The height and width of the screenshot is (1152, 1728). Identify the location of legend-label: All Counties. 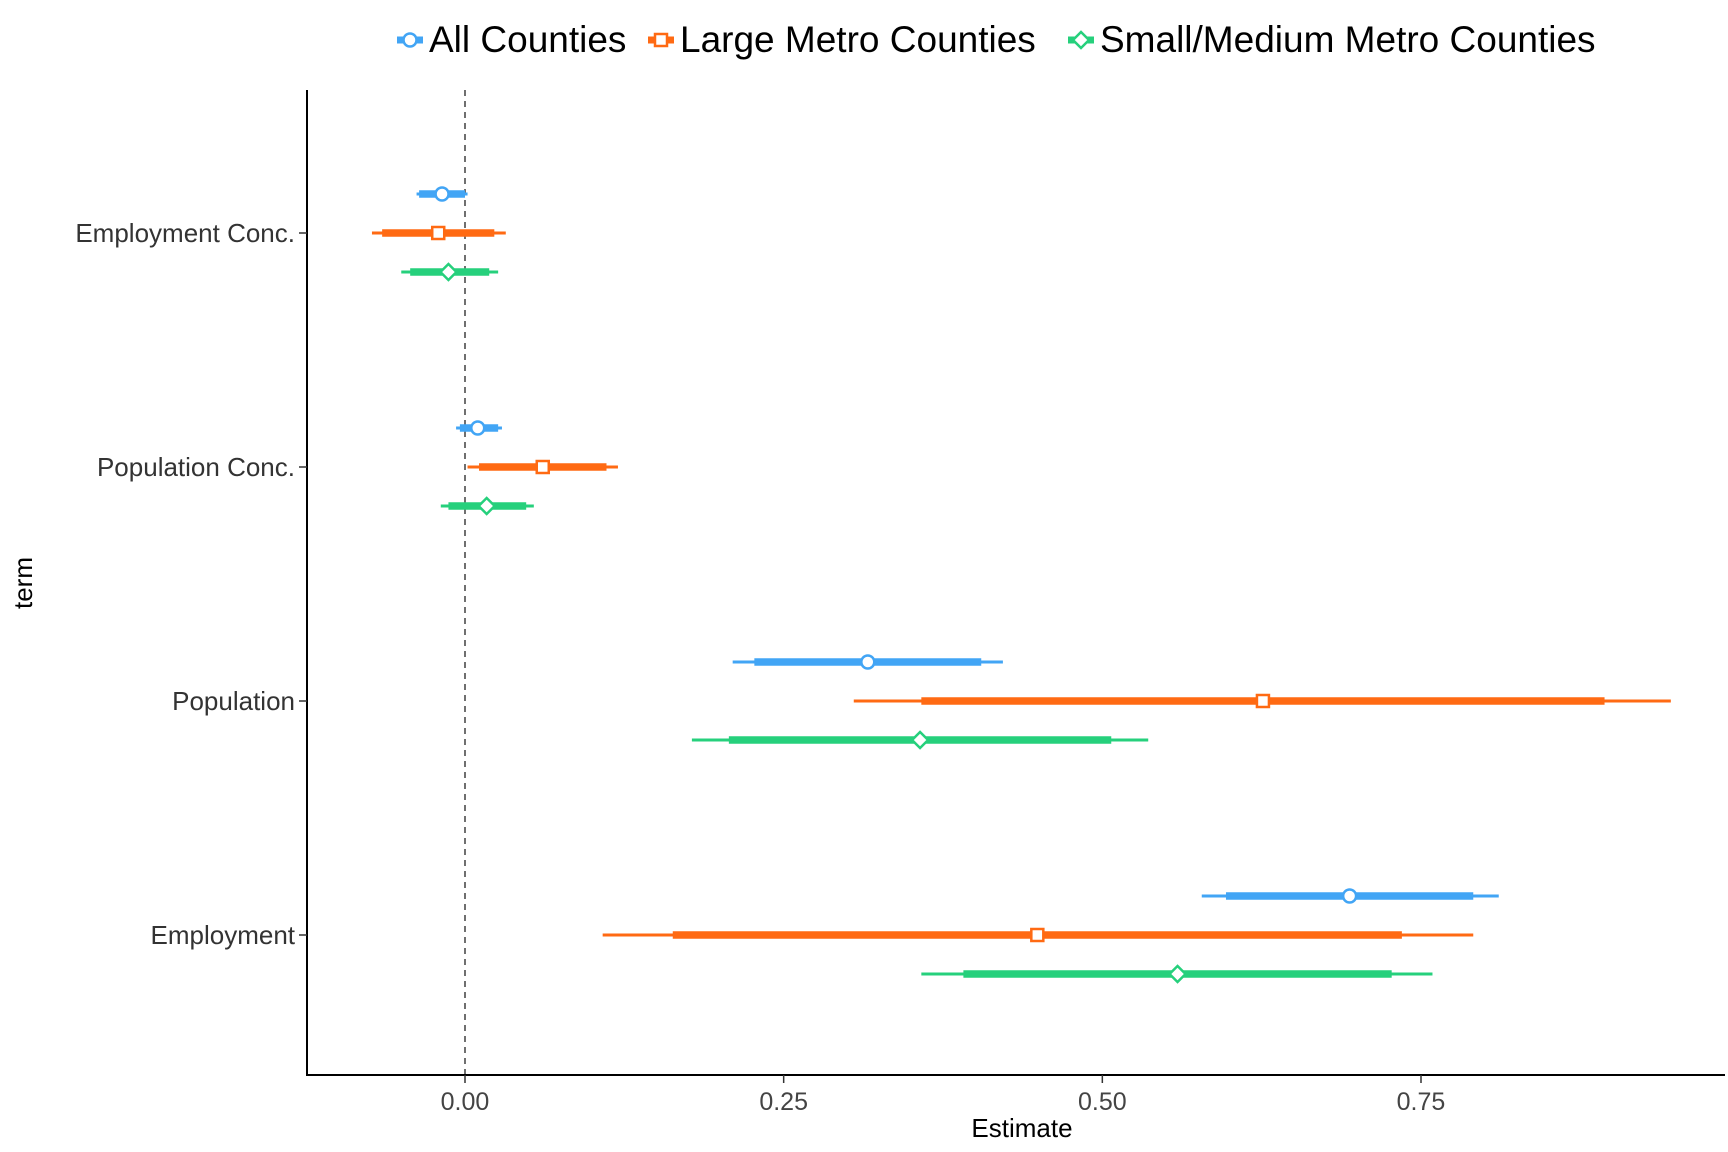
(527, 39).